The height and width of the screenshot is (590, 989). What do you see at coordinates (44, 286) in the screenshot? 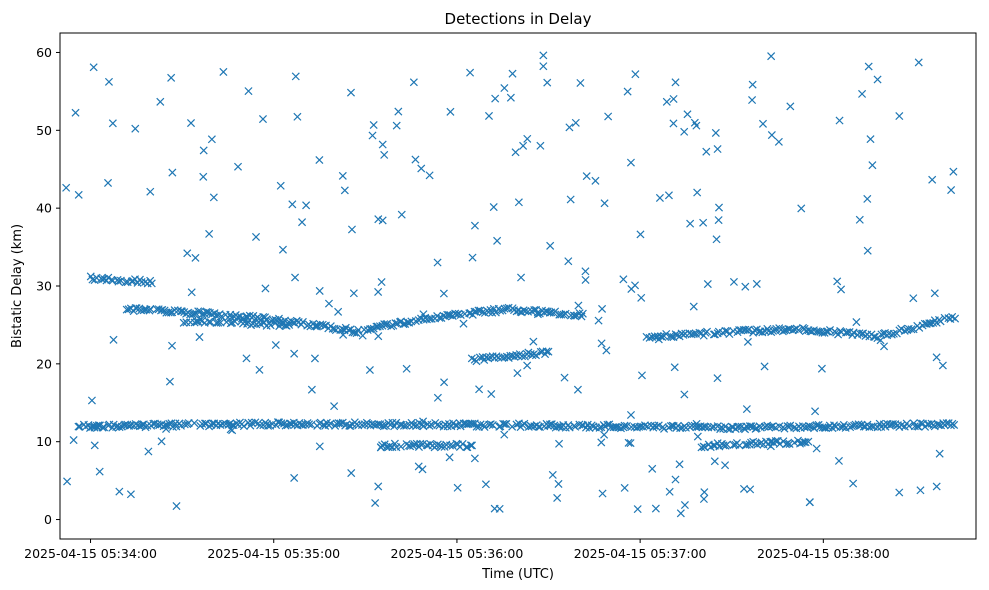
I see `y-tick-label: 30` at bounding box center [44, 286].